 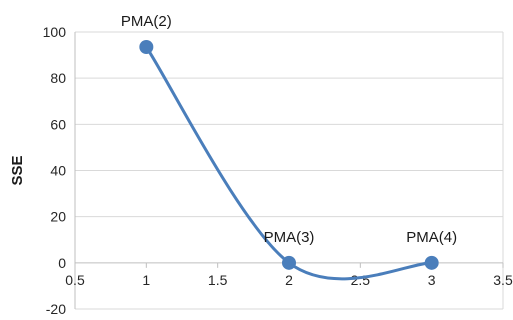 I want to click on y-tick-label: 40, so click(x=58, y=171).